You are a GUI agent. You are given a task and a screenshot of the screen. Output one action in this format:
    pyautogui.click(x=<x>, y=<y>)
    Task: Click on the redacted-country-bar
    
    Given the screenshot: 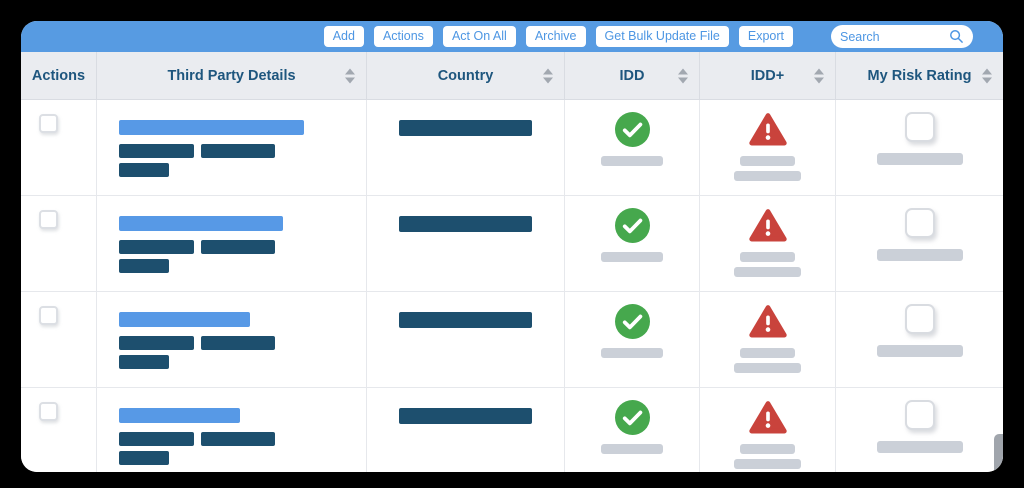 What is the action you would take?
    pyautogui.click(x=465, y=128)
    